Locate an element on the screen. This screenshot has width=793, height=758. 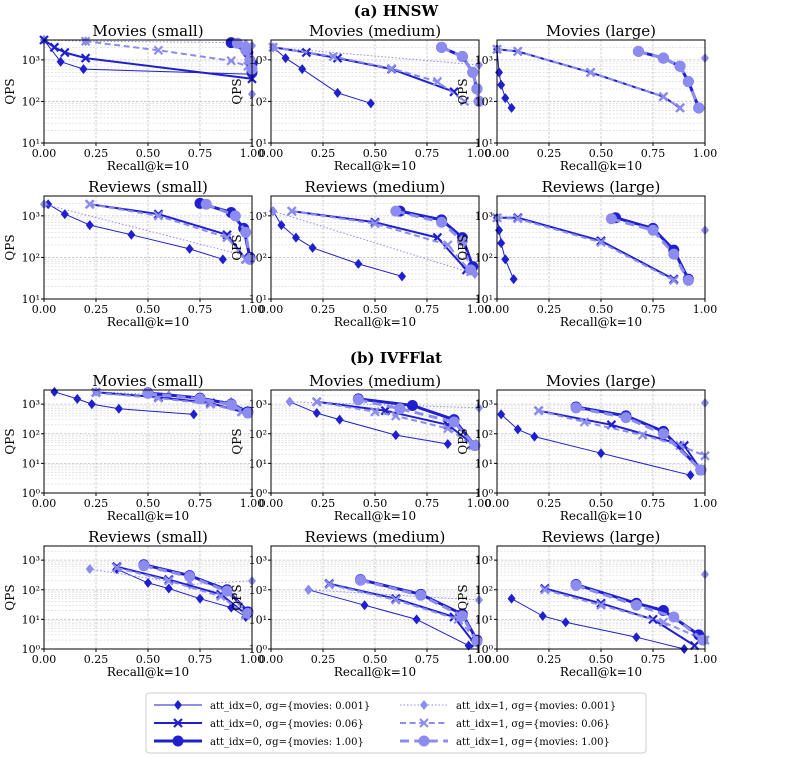
chart-title: Reviews (medium) is located at coordinates (375, 537).